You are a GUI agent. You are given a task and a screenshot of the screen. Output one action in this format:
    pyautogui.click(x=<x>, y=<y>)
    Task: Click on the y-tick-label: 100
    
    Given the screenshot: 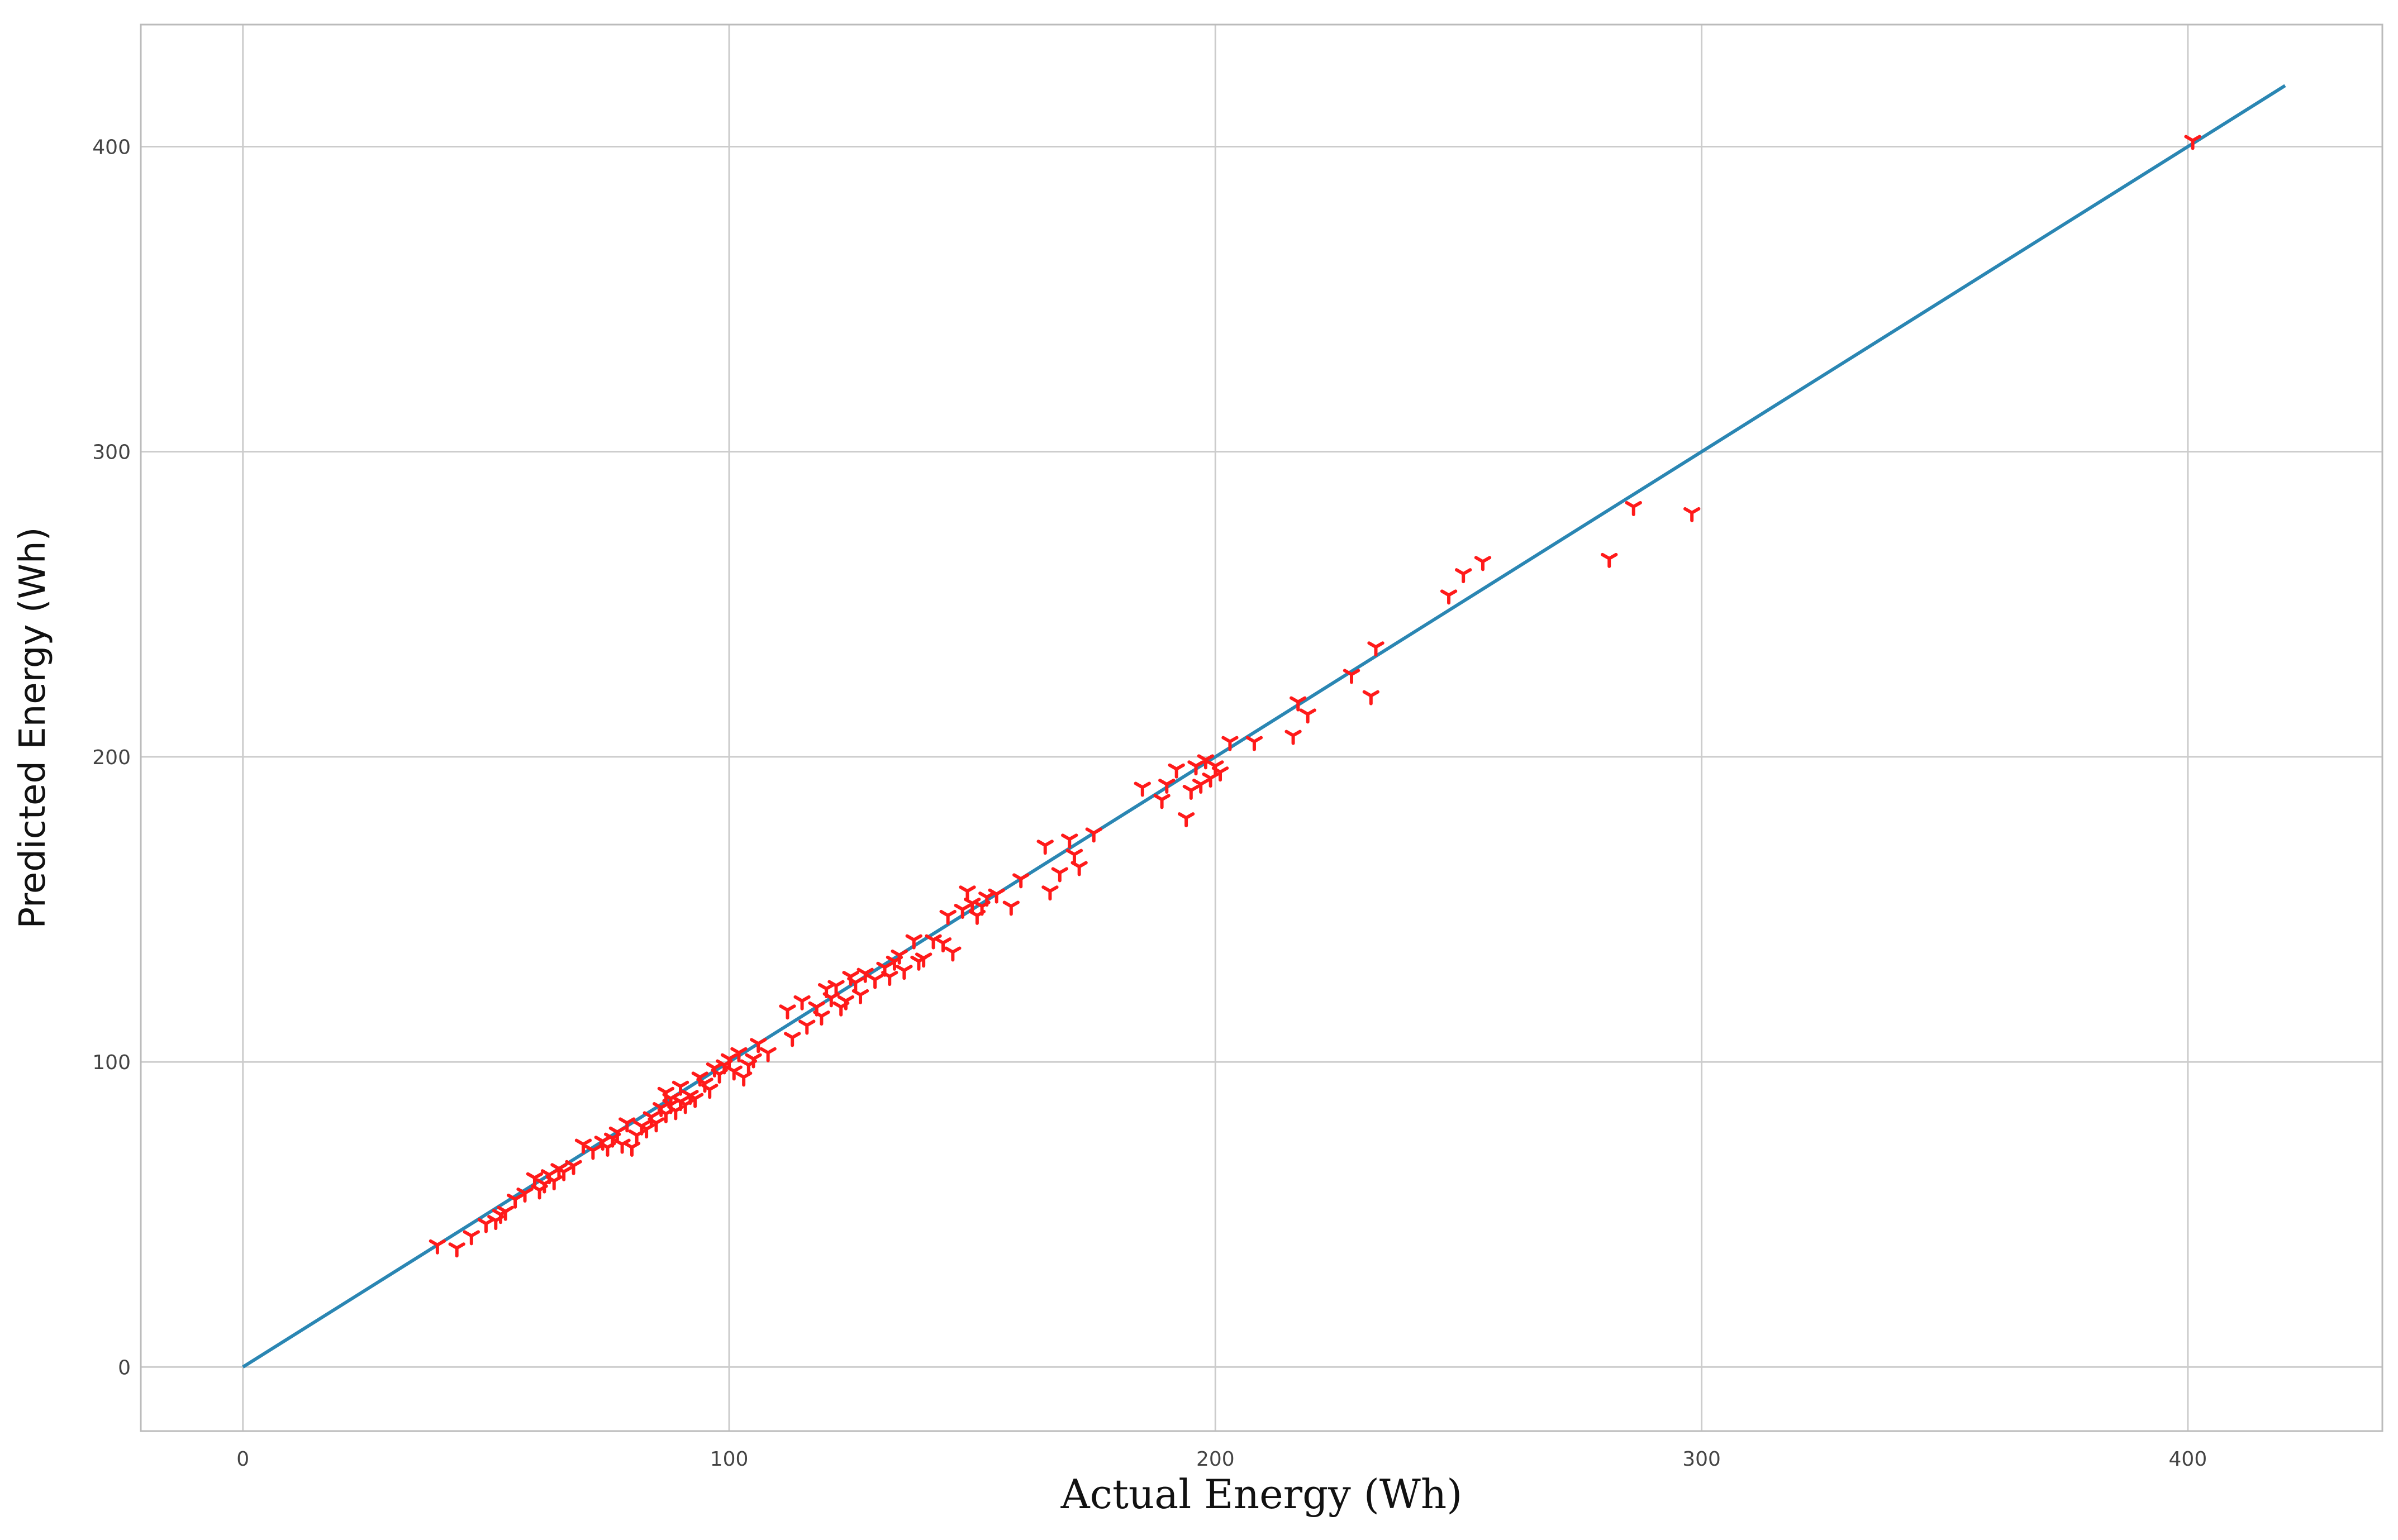 What is the action you would take?
    pyautogui.click(x=111, y=1062)
    